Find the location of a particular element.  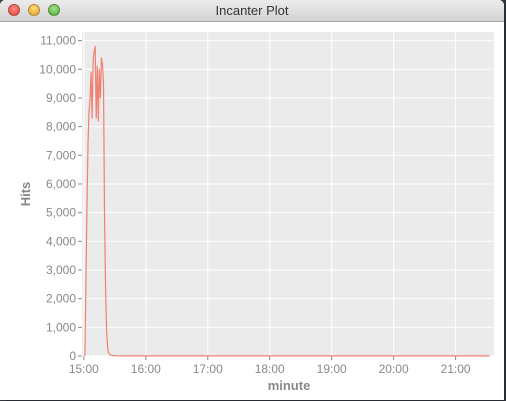

minimize-window-button is located at coordinates (34, 10).